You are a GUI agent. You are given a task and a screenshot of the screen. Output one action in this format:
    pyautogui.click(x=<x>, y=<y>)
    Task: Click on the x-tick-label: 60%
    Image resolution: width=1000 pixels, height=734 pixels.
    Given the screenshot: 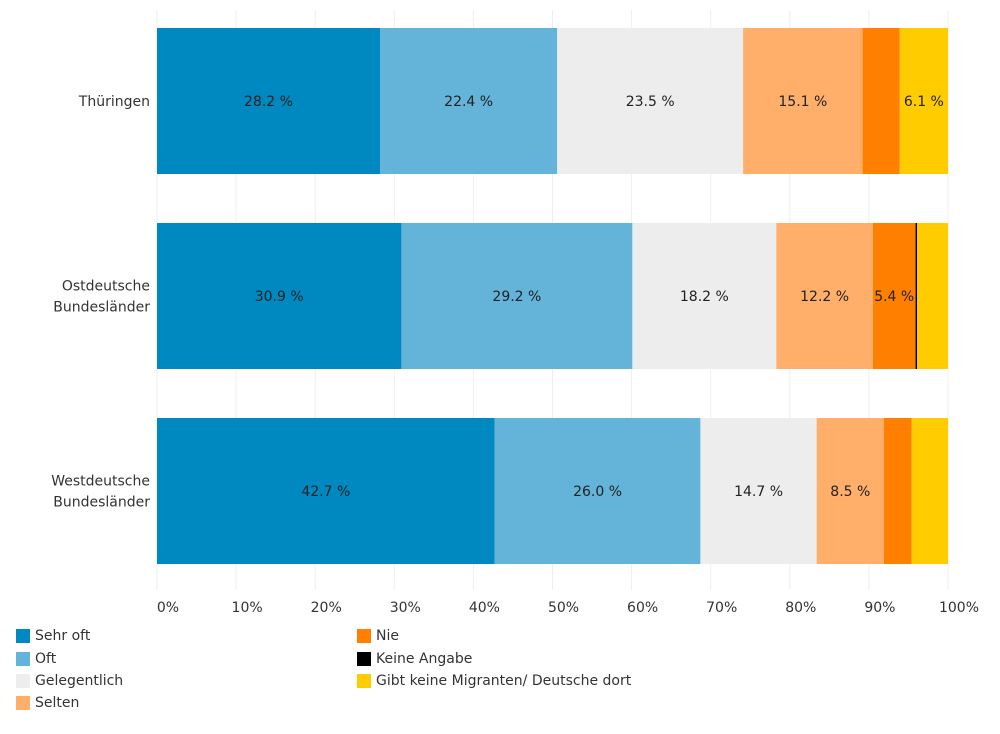 What is the action you would take?
    pyautogui.click(x=642, y=608)
    